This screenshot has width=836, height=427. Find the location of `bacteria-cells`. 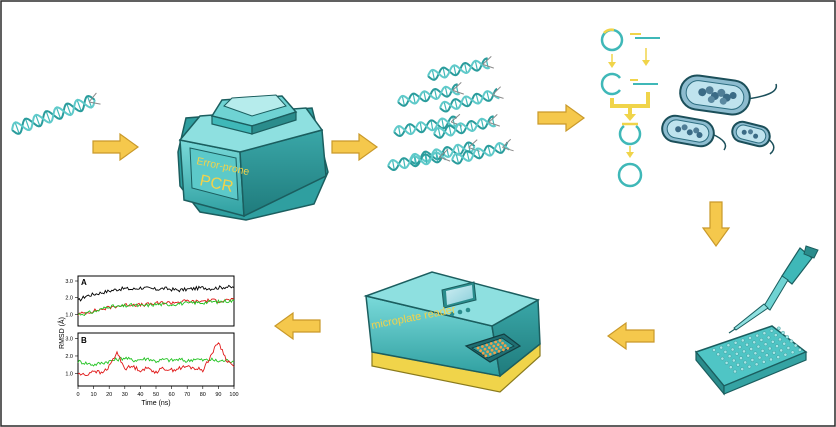

bacteria-cells is located at coordinates (719, 114).